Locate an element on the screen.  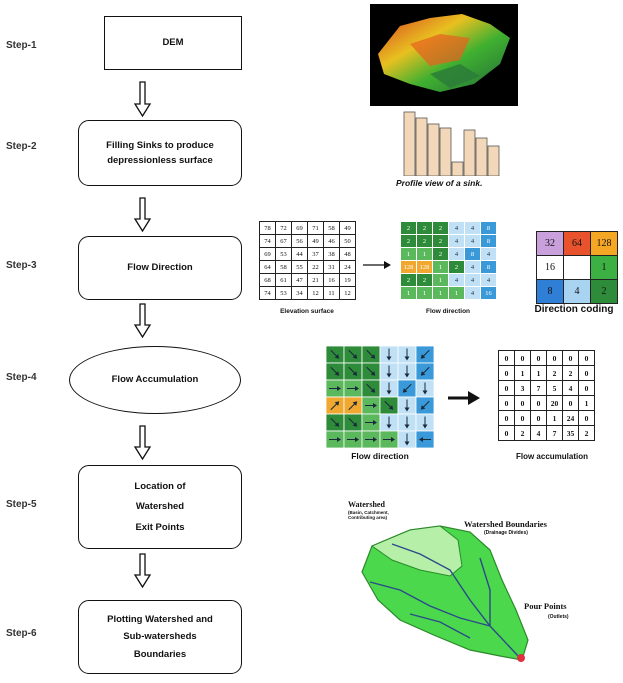
elevation-cell: 34 is located at coordinates (299, 293).